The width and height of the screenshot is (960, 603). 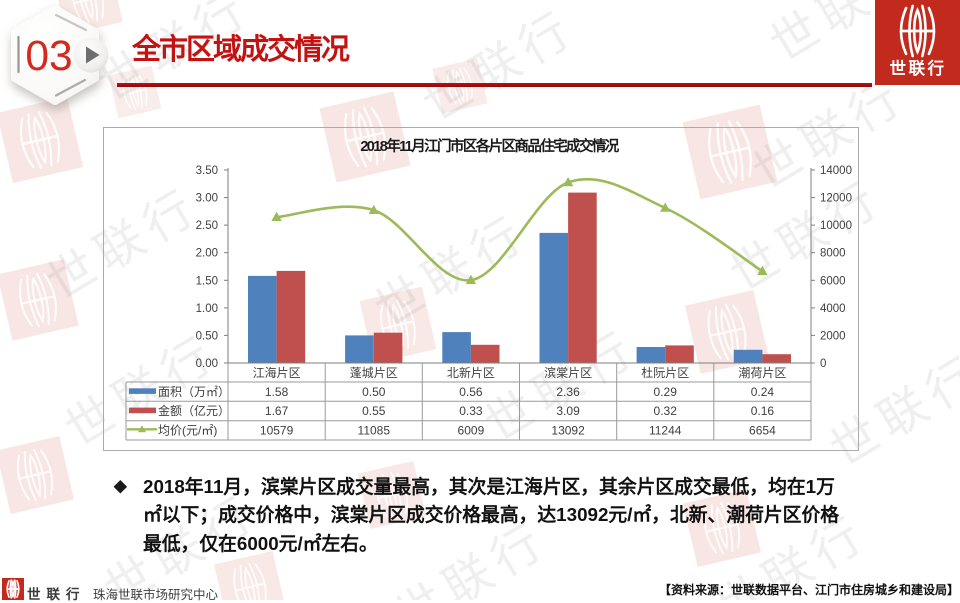 I want to click on svg-text: 滨棠片区, so click(x=568, y=372).